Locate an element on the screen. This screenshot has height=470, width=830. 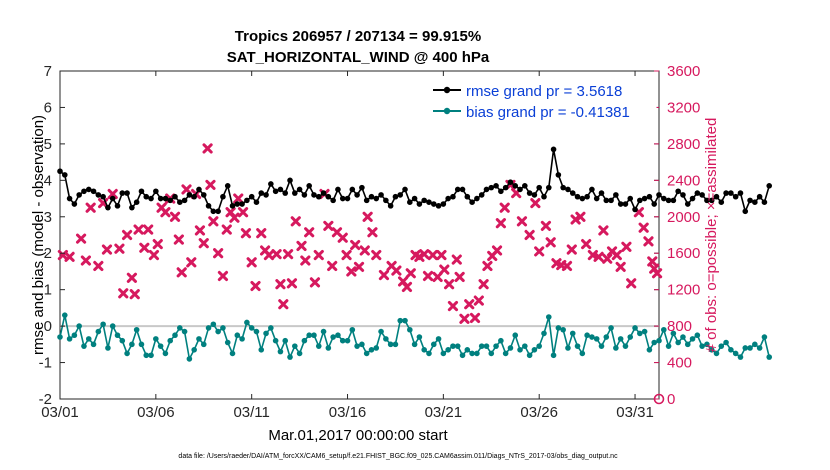
right-tick-label: 1200 is located at coordinates (683, 290).